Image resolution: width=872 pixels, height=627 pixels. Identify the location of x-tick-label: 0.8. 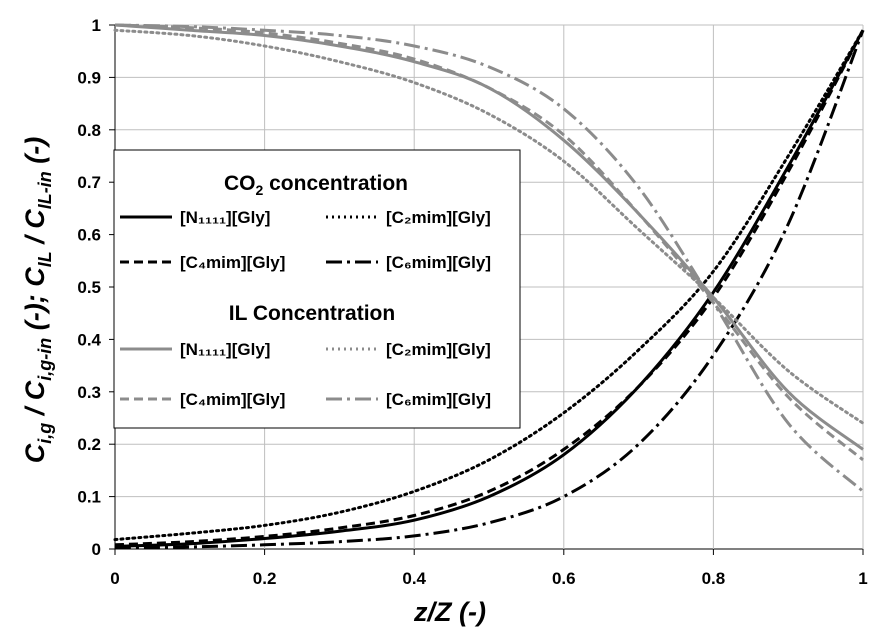
(714, 578).